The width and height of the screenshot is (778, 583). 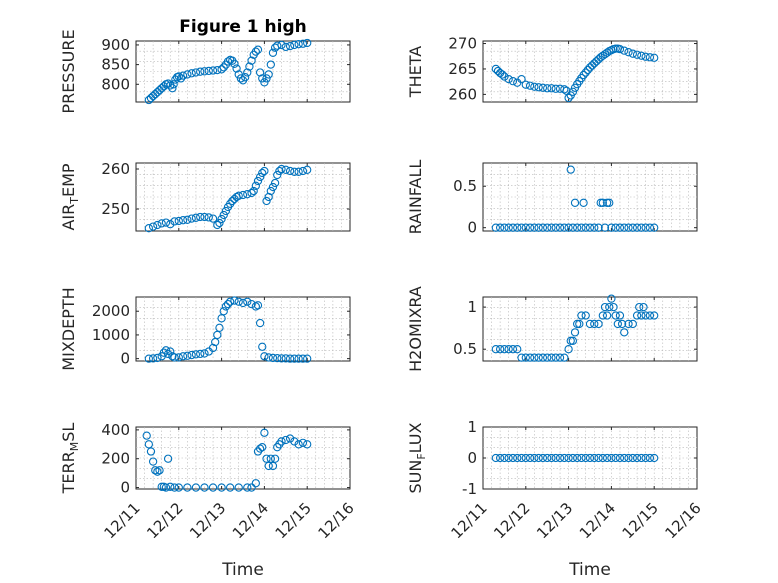 What do you see at coordinates (115, 169) in the screenshot?
I see `y-tick-label: 260` at bounding box center [115, 169].